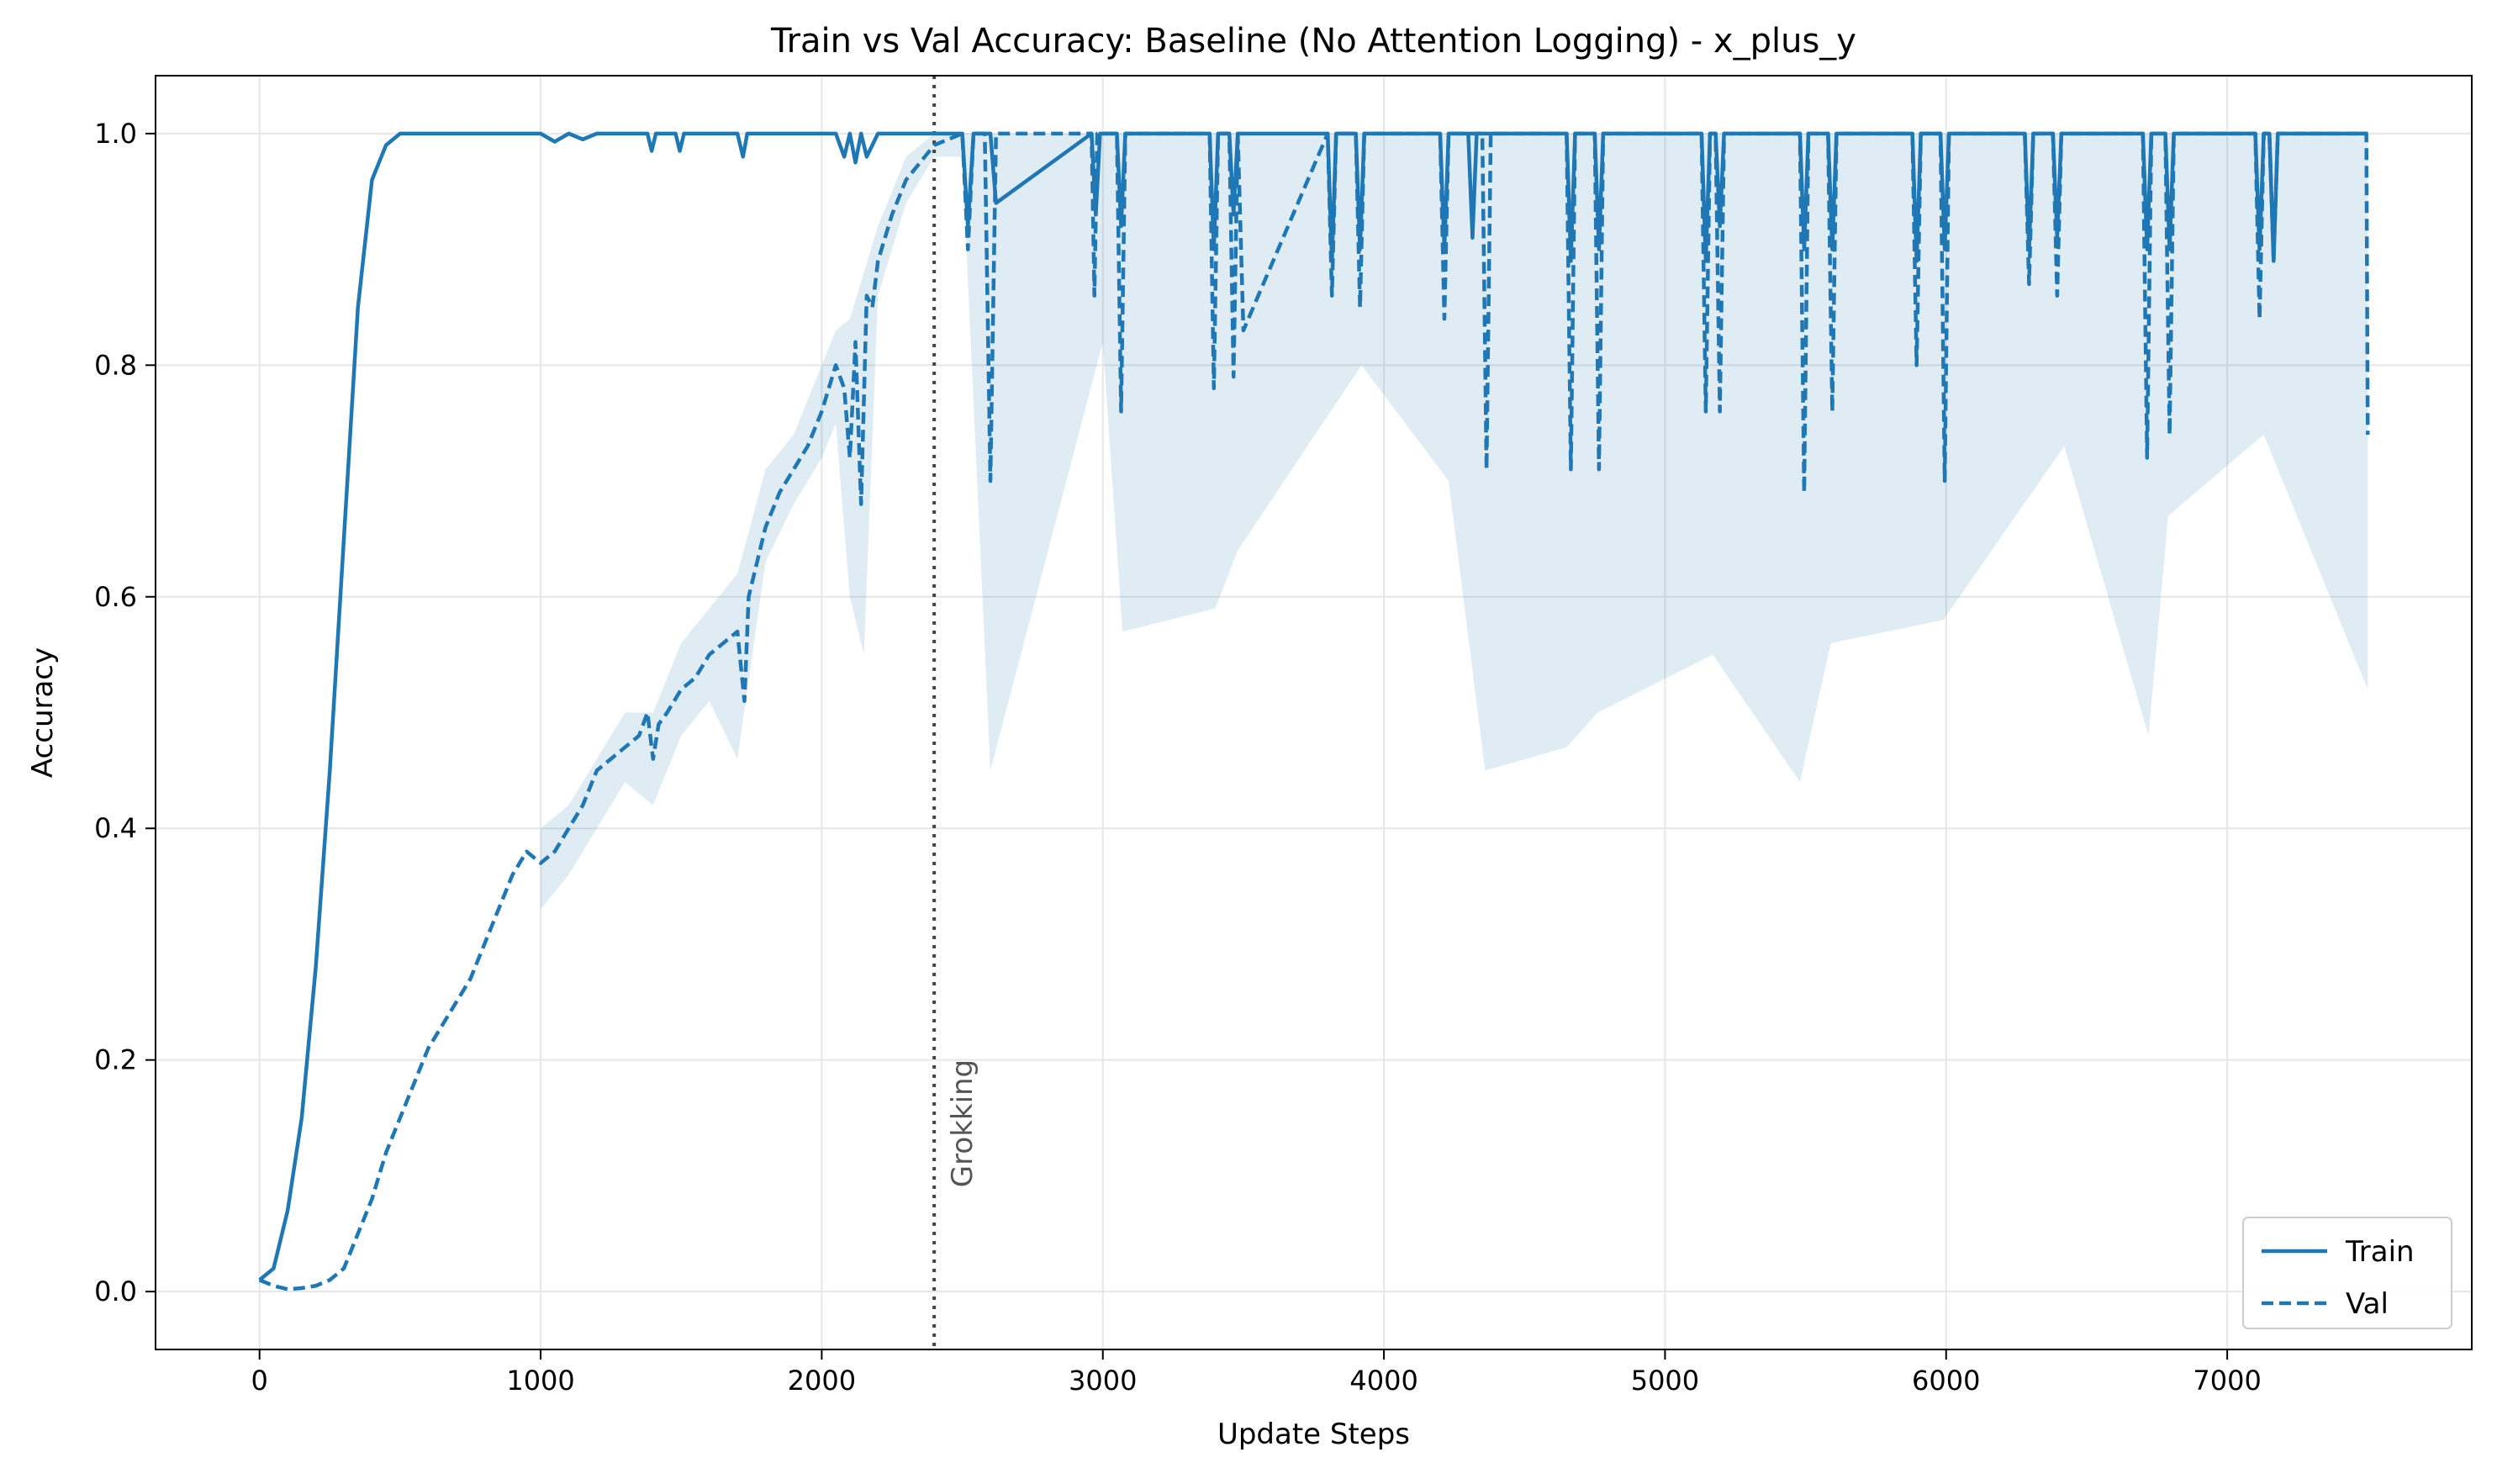 This screenshot has height=1484, width=2497. I want to click on grokking-annotation: Grokking, so click(962, 1123).